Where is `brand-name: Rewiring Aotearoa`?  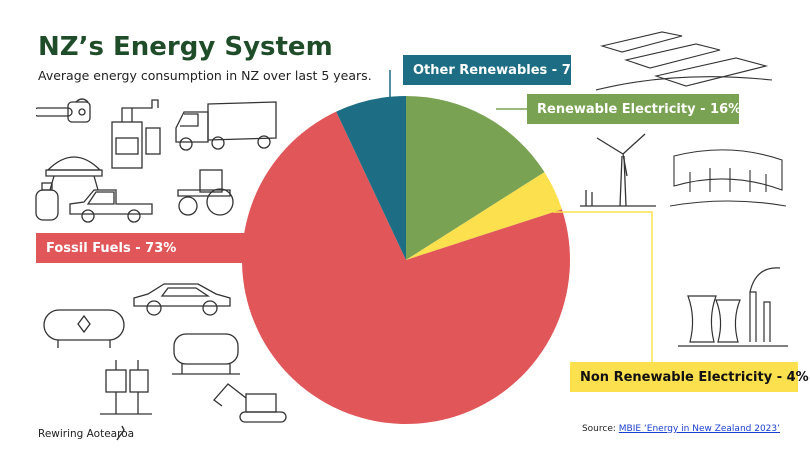
brand-name: Rewiring Aotearoa is located at coordinates (86, 434).